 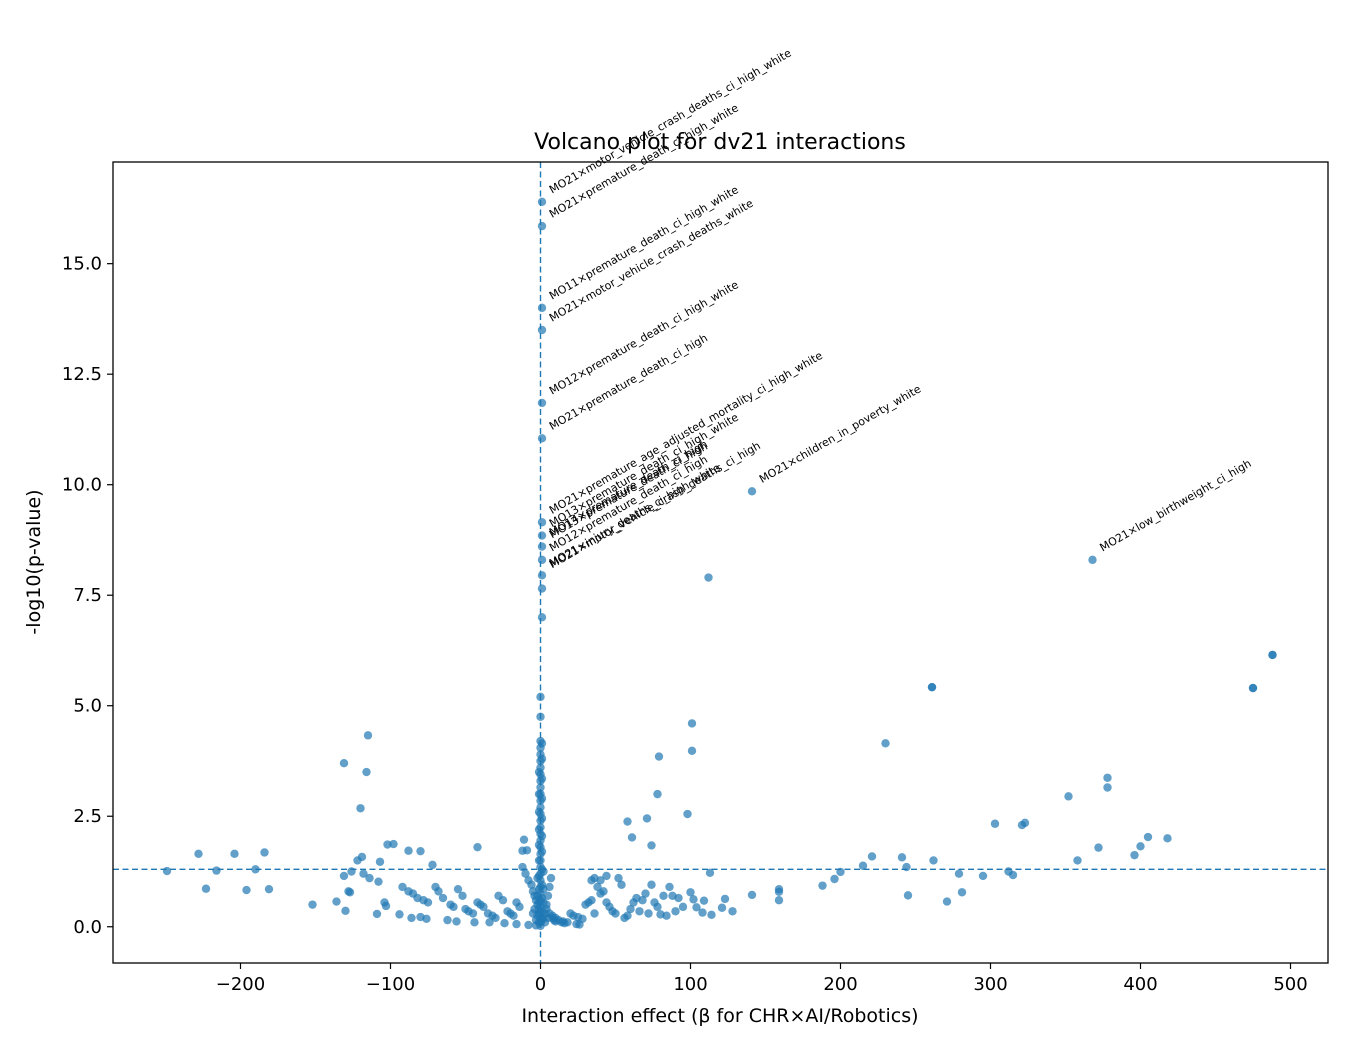 I want to click on y-tick-label: 2.5, so click(x=87, y=816).